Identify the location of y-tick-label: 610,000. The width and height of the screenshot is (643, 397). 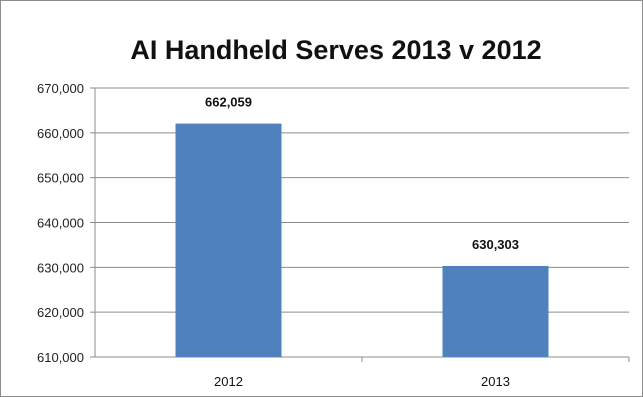
(60, 357).